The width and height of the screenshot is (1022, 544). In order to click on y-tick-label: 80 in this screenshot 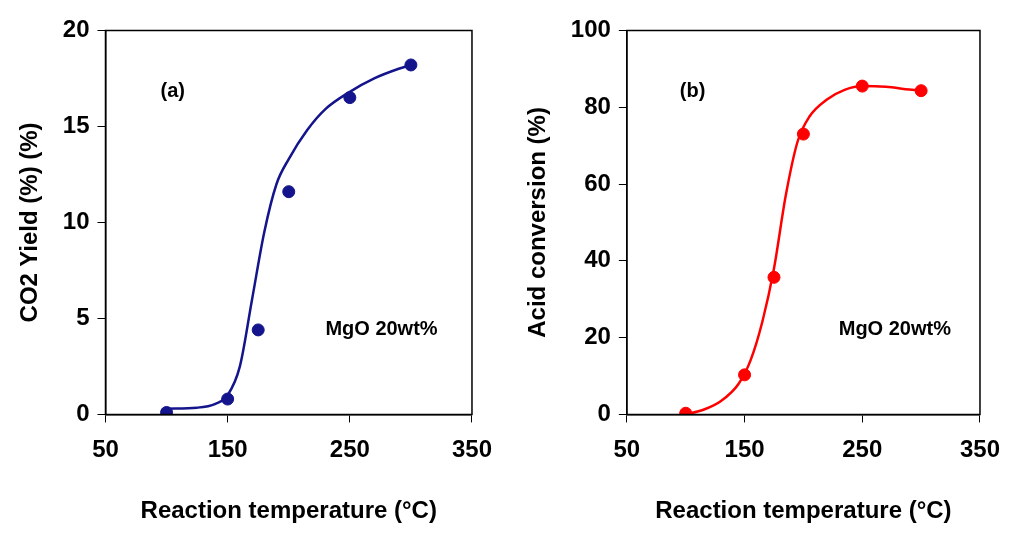, I will do `click(597, 105)`.